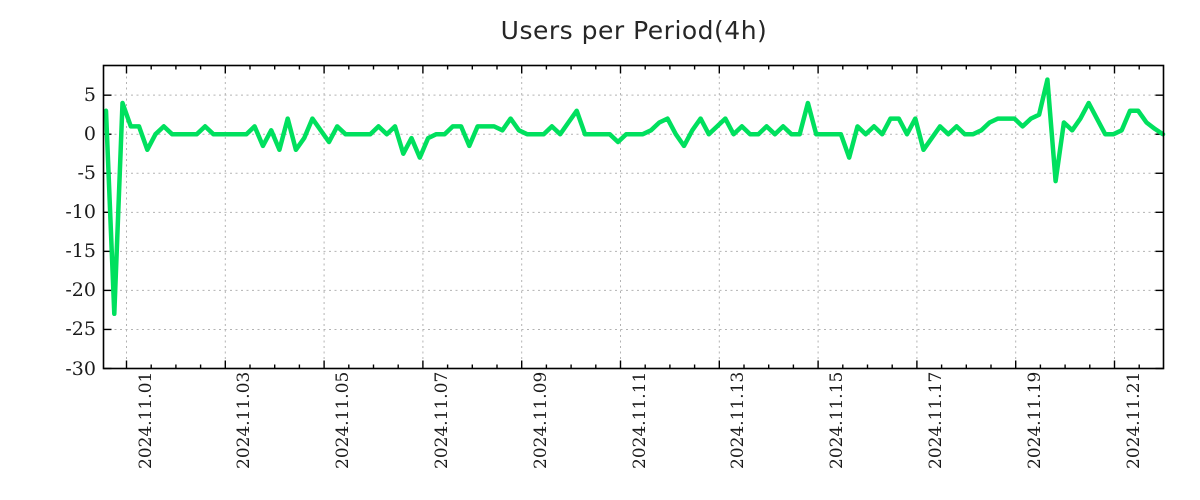 The height and width of the screenshot is (500, 1200). I want to click on y-tick-label: -10, so click(80, 212).